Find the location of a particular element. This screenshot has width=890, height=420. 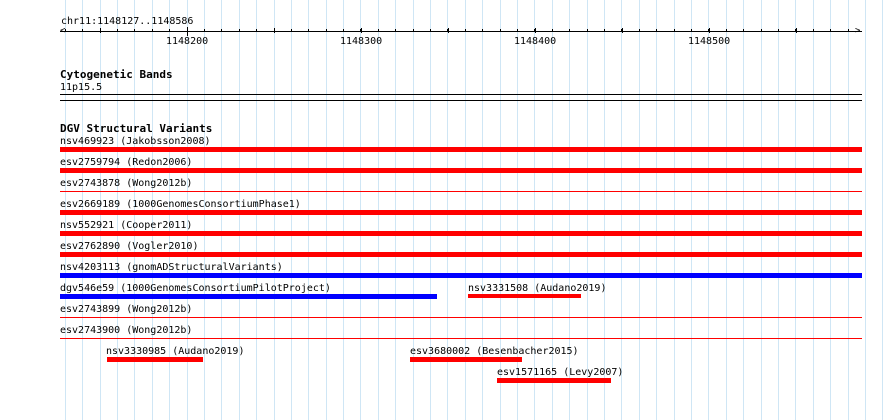

variant-label: esv2759794 (Redon2006) is located at coordinates (126, 162).